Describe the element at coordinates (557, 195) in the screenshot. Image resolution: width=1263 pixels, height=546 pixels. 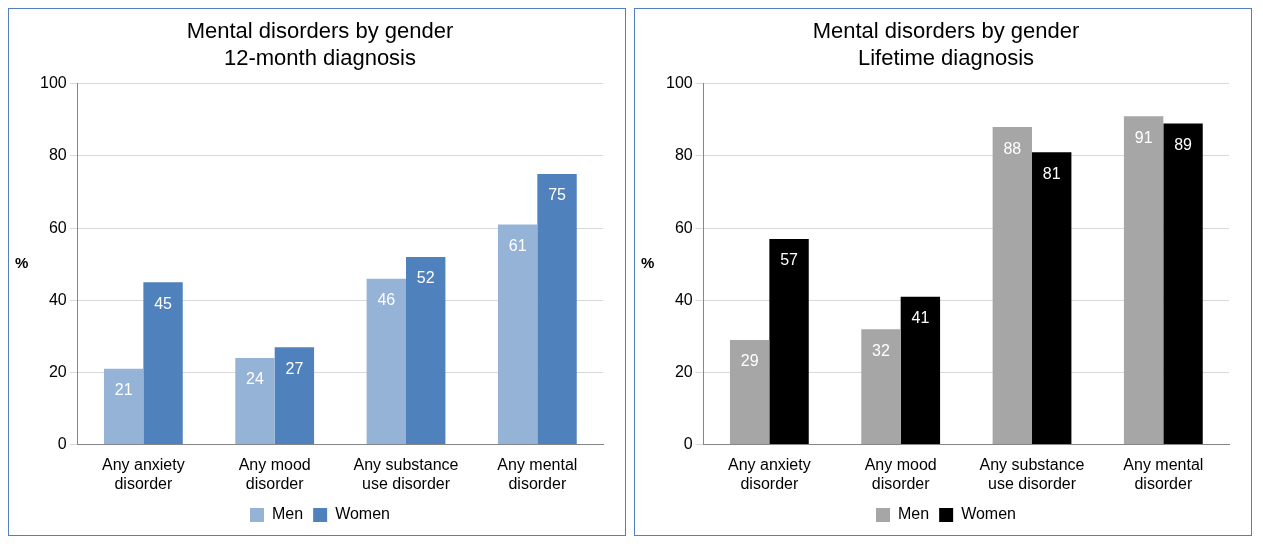
I see `data-label: 75` at that location.